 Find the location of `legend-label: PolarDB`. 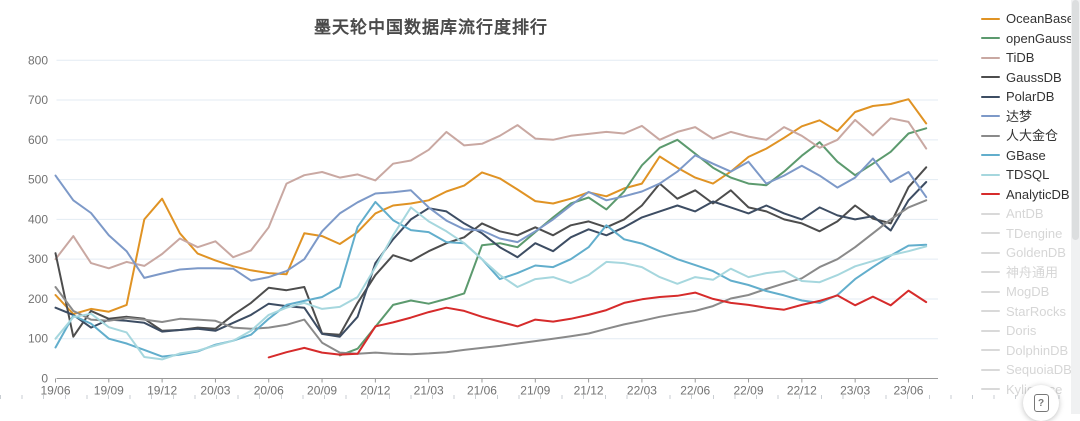

legend-label: PolarDB is located at coordinates (1030, 97).